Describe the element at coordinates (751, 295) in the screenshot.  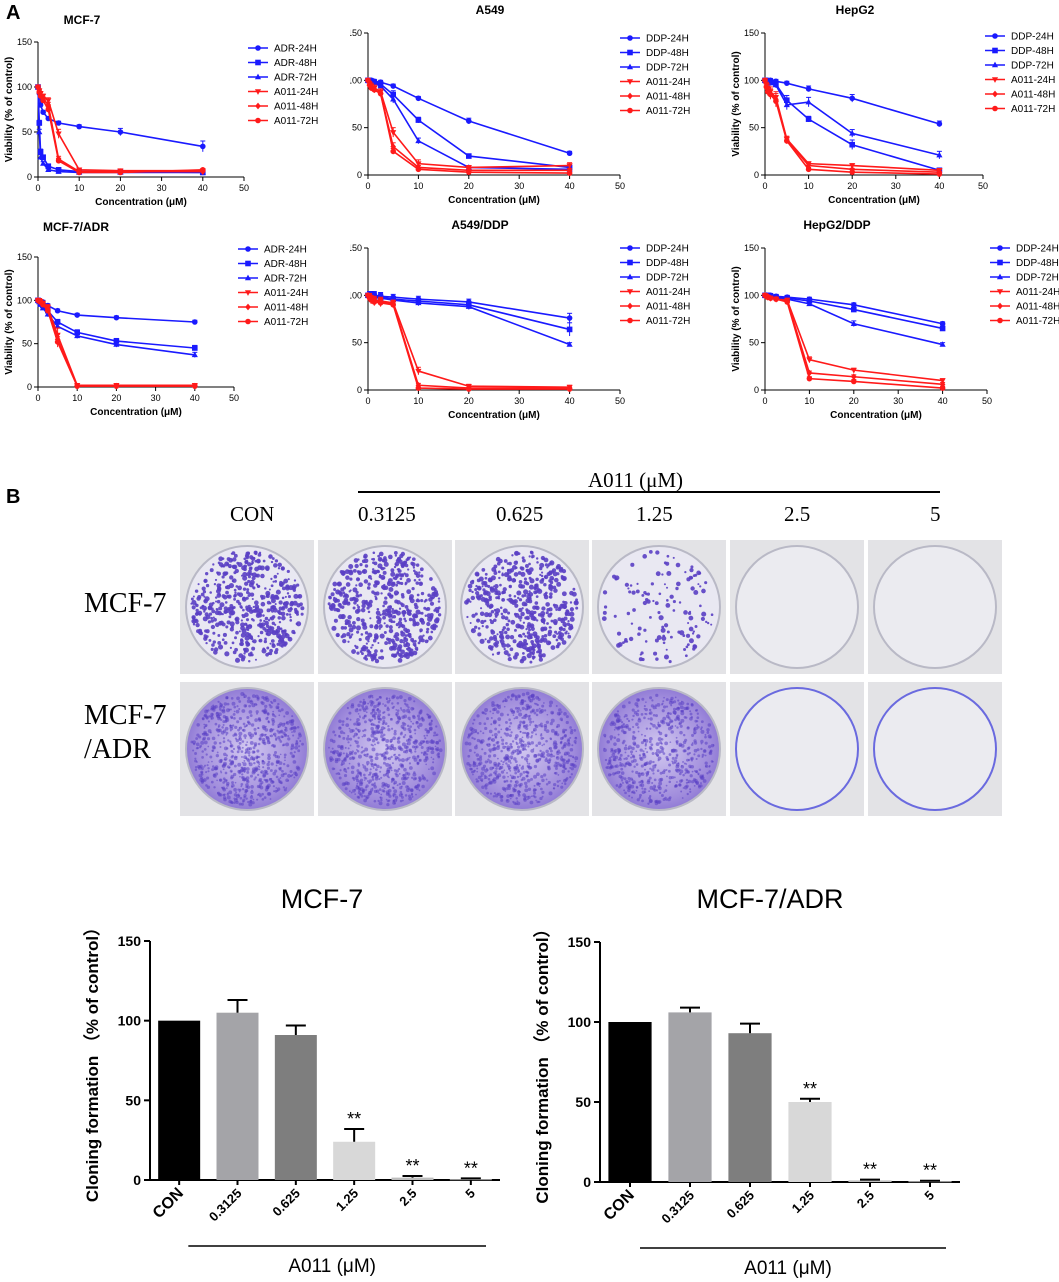
I see `y-tick-label: 100` at that location.